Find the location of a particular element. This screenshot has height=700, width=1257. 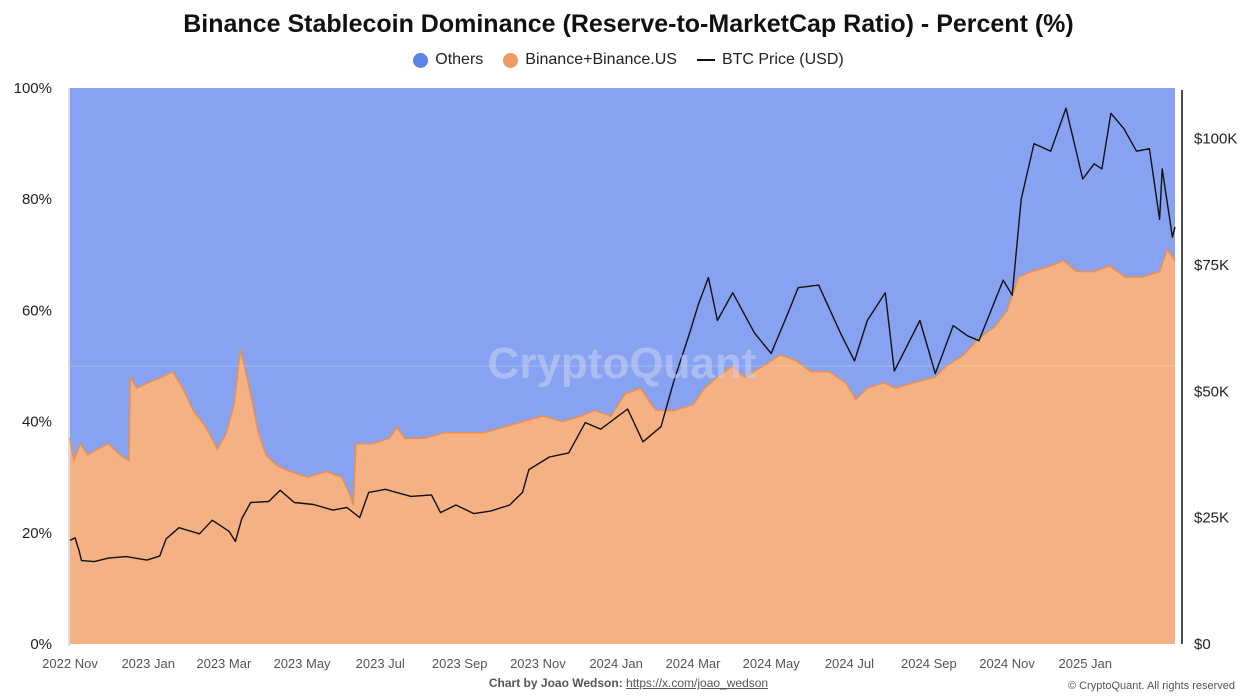

x-tick-label: 2024 Mar is located at coordinates (694, 663).